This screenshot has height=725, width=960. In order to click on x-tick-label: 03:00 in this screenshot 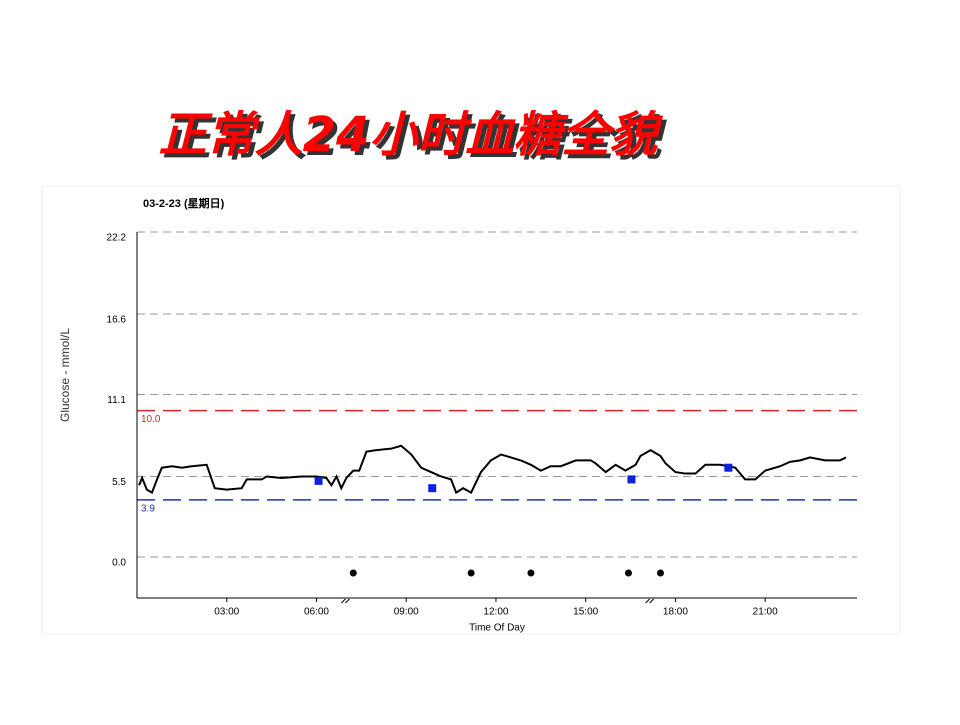, I will do `click(226, 612)`.